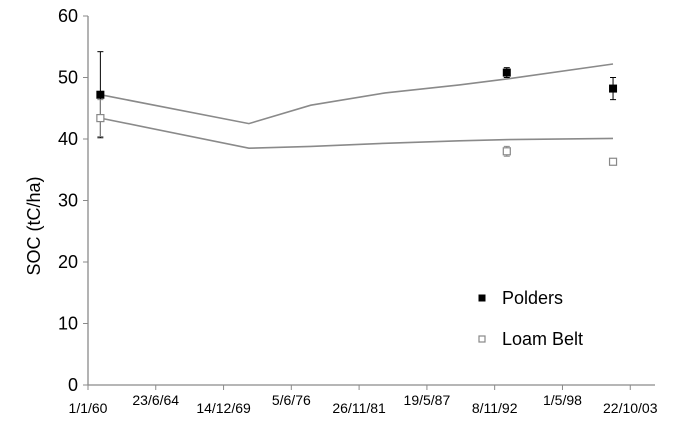 This screenshot has height=428, width=695. I want to click on x-tick-label: 1/5/98, so click(562, 400).